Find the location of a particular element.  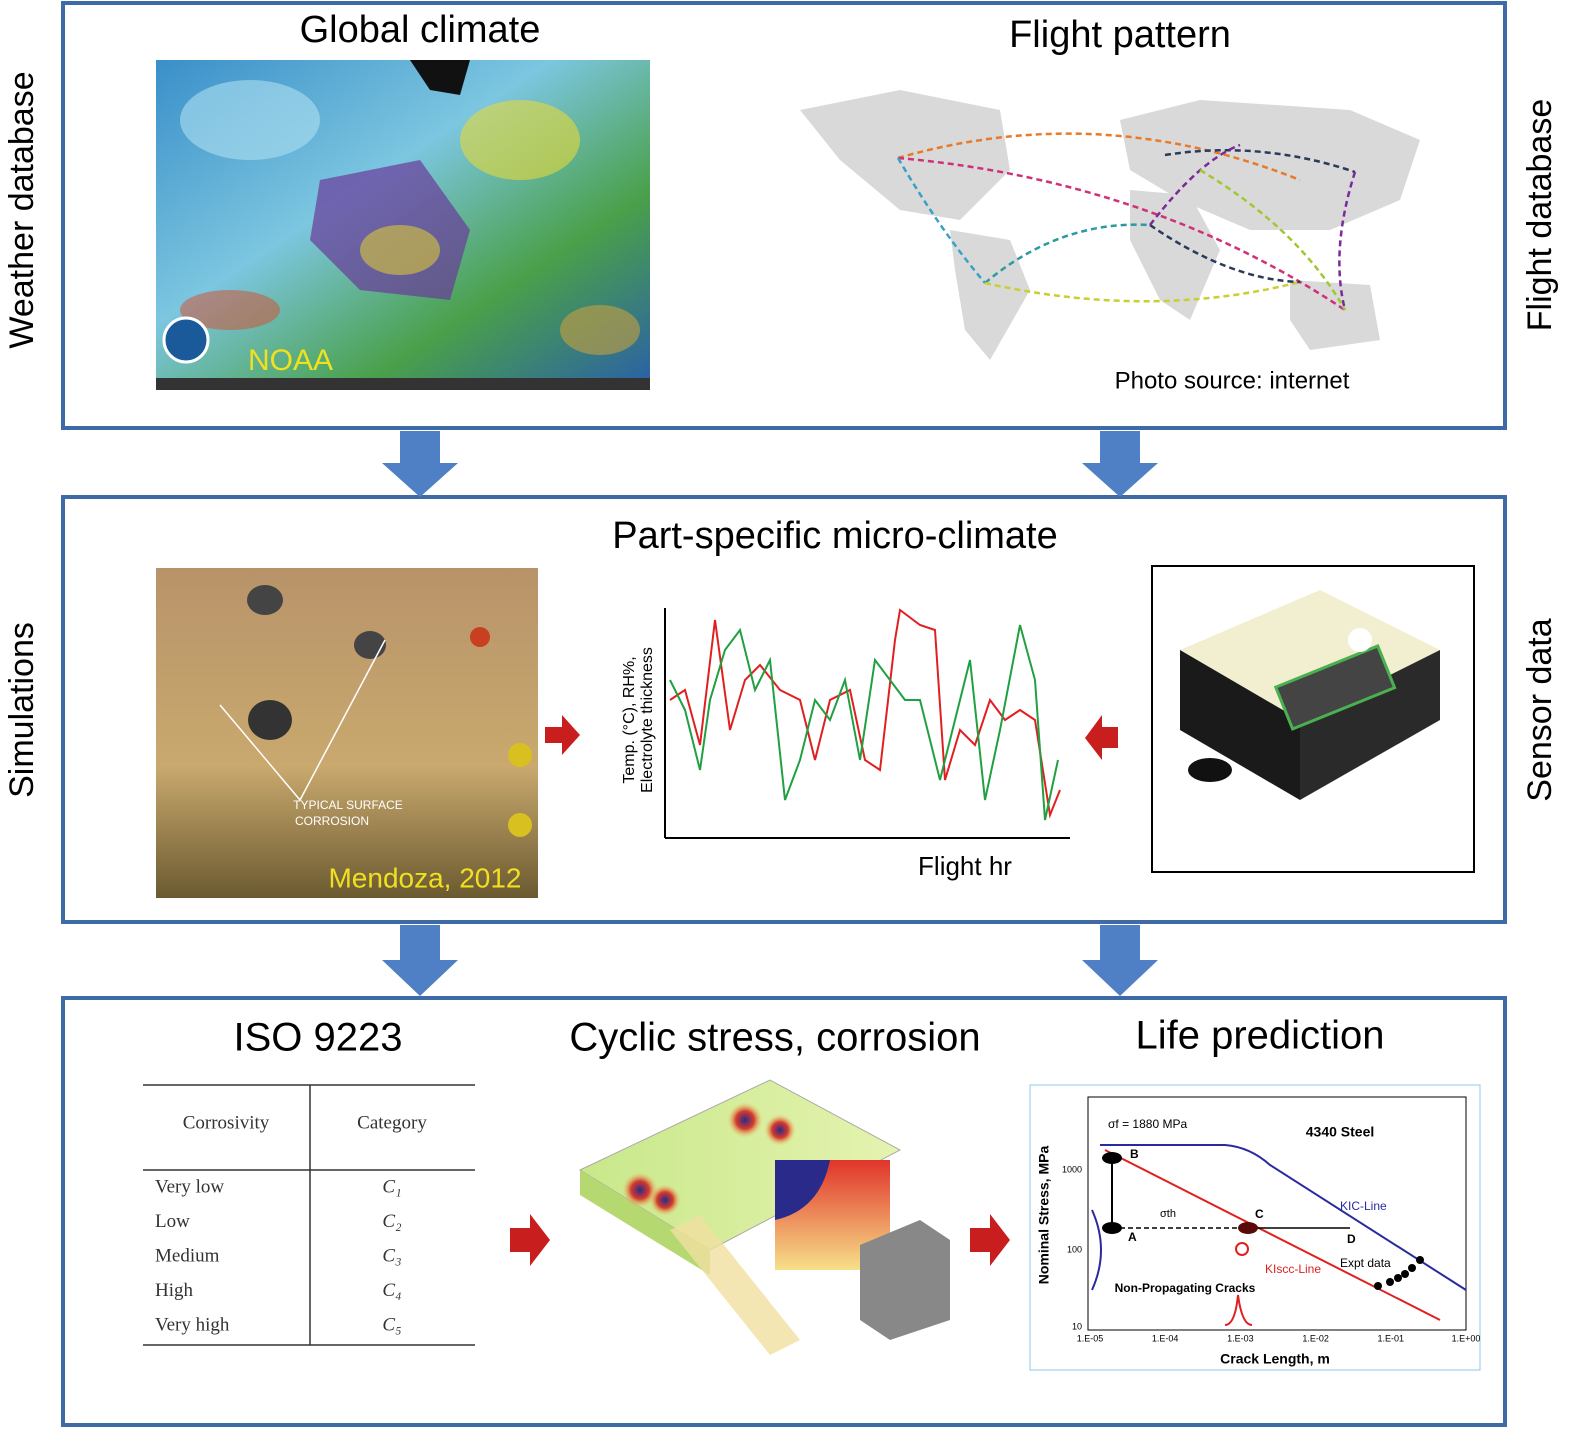

photo-caption: CORROSION is located at coordinates (332, 821).